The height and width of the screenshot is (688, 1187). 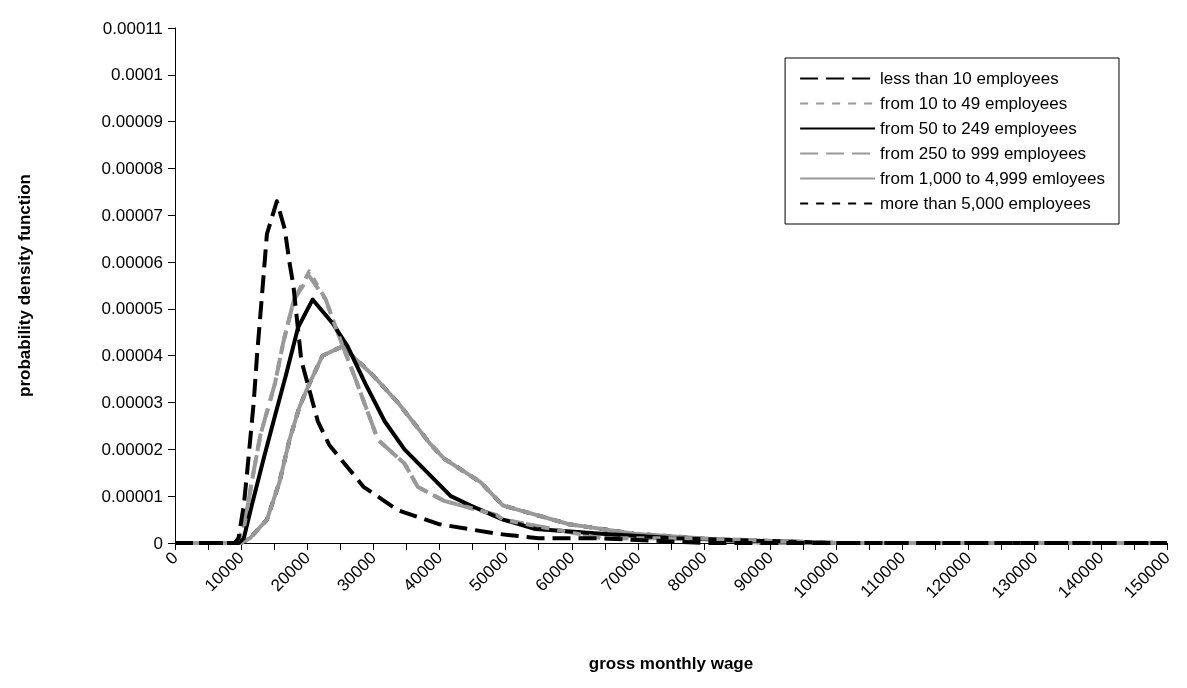 What do you see at coordinates (132, 356) in the screenshot?
I see `y-tick-label: 0.00004` at bounding box center [132, 356].